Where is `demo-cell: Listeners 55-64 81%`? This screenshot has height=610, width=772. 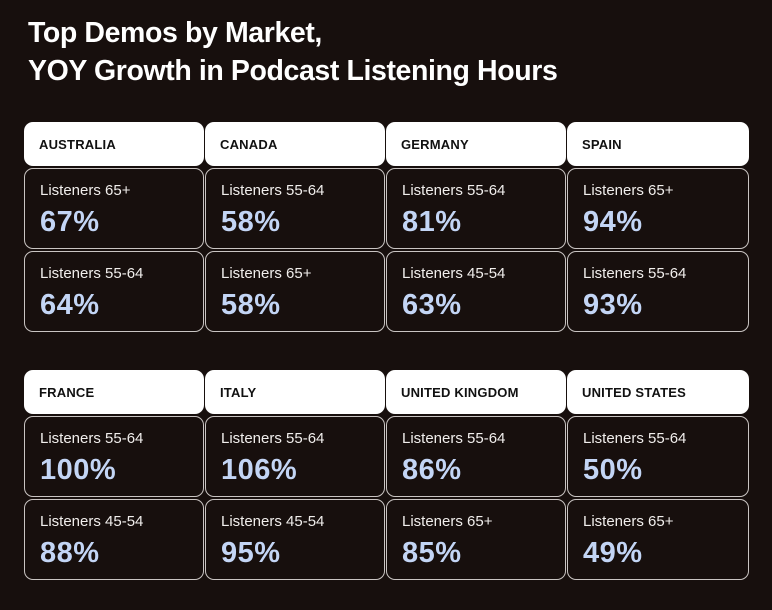
demo-cell: Listeners 55-64 81% is located at coordinates (476, 208).